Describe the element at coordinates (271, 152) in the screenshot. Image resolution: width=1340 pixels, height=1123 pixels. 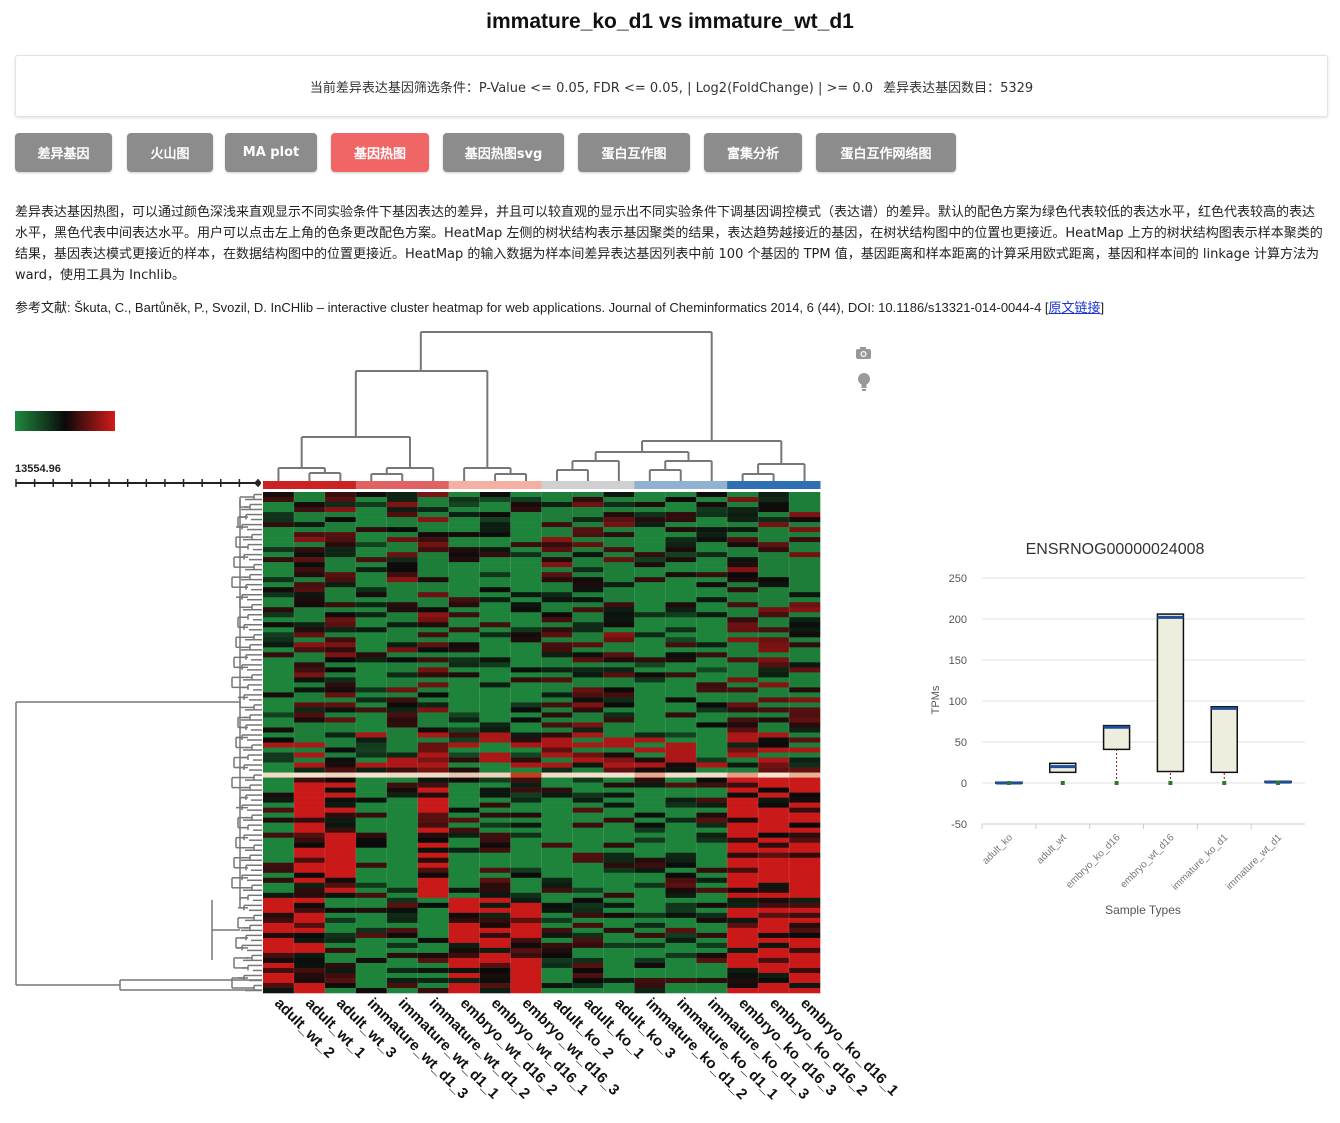
I see `tab-ma-plot: MA plot` at that location.